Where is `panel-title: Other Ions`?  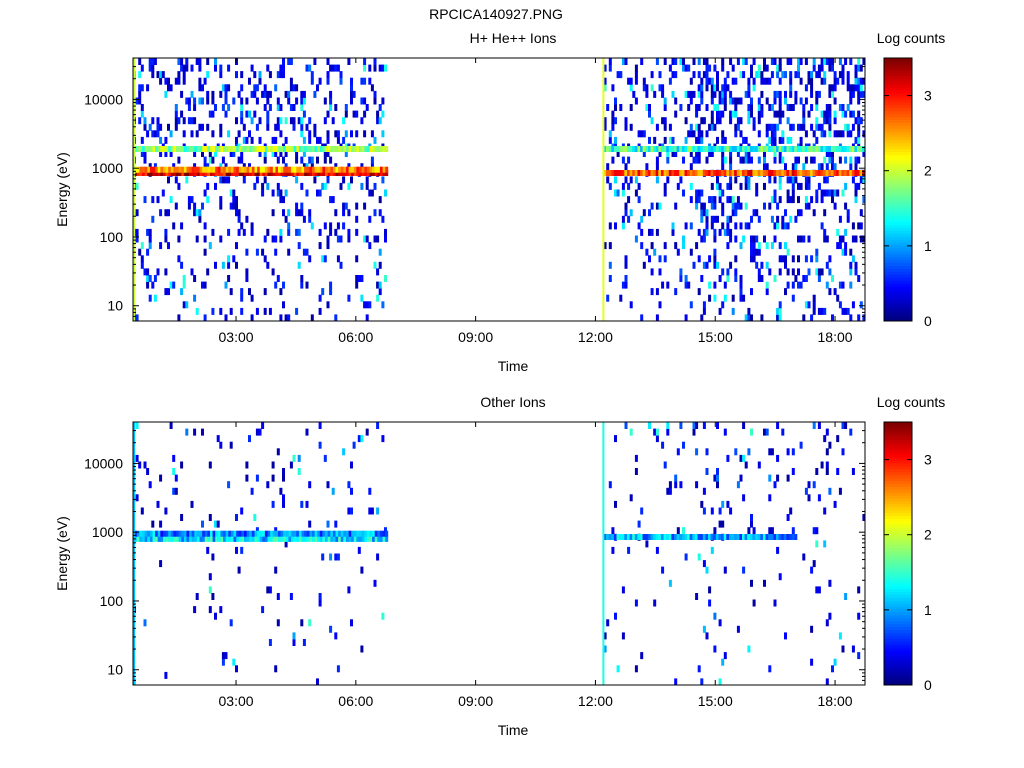
panel-title: Other Ions is located at coordinates (512, 402).